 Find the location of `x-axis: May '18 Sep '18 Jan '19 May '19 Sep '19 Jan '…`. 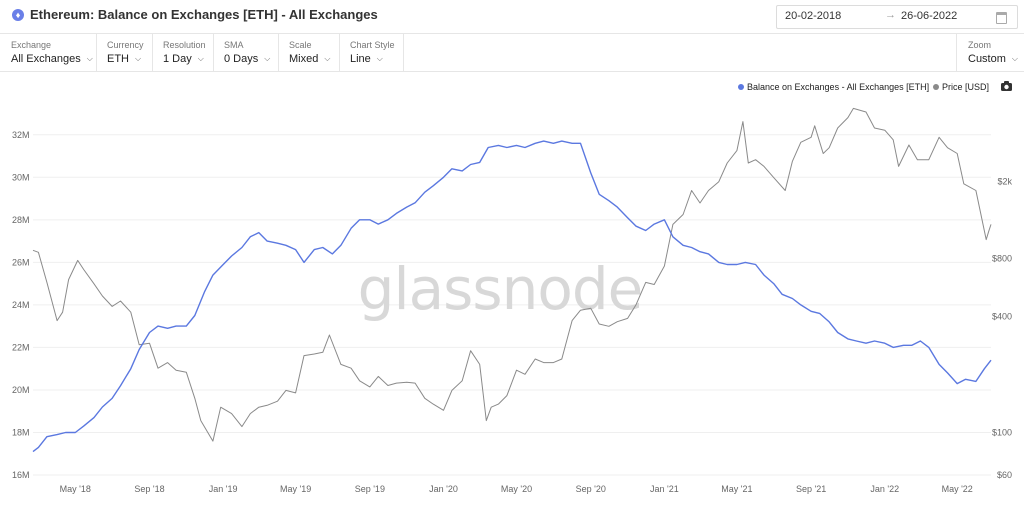

x-axis: May '18 Sep '18 Jan '19 May '19 Sep '19 Jan '… is located at coordinates (516, 489).